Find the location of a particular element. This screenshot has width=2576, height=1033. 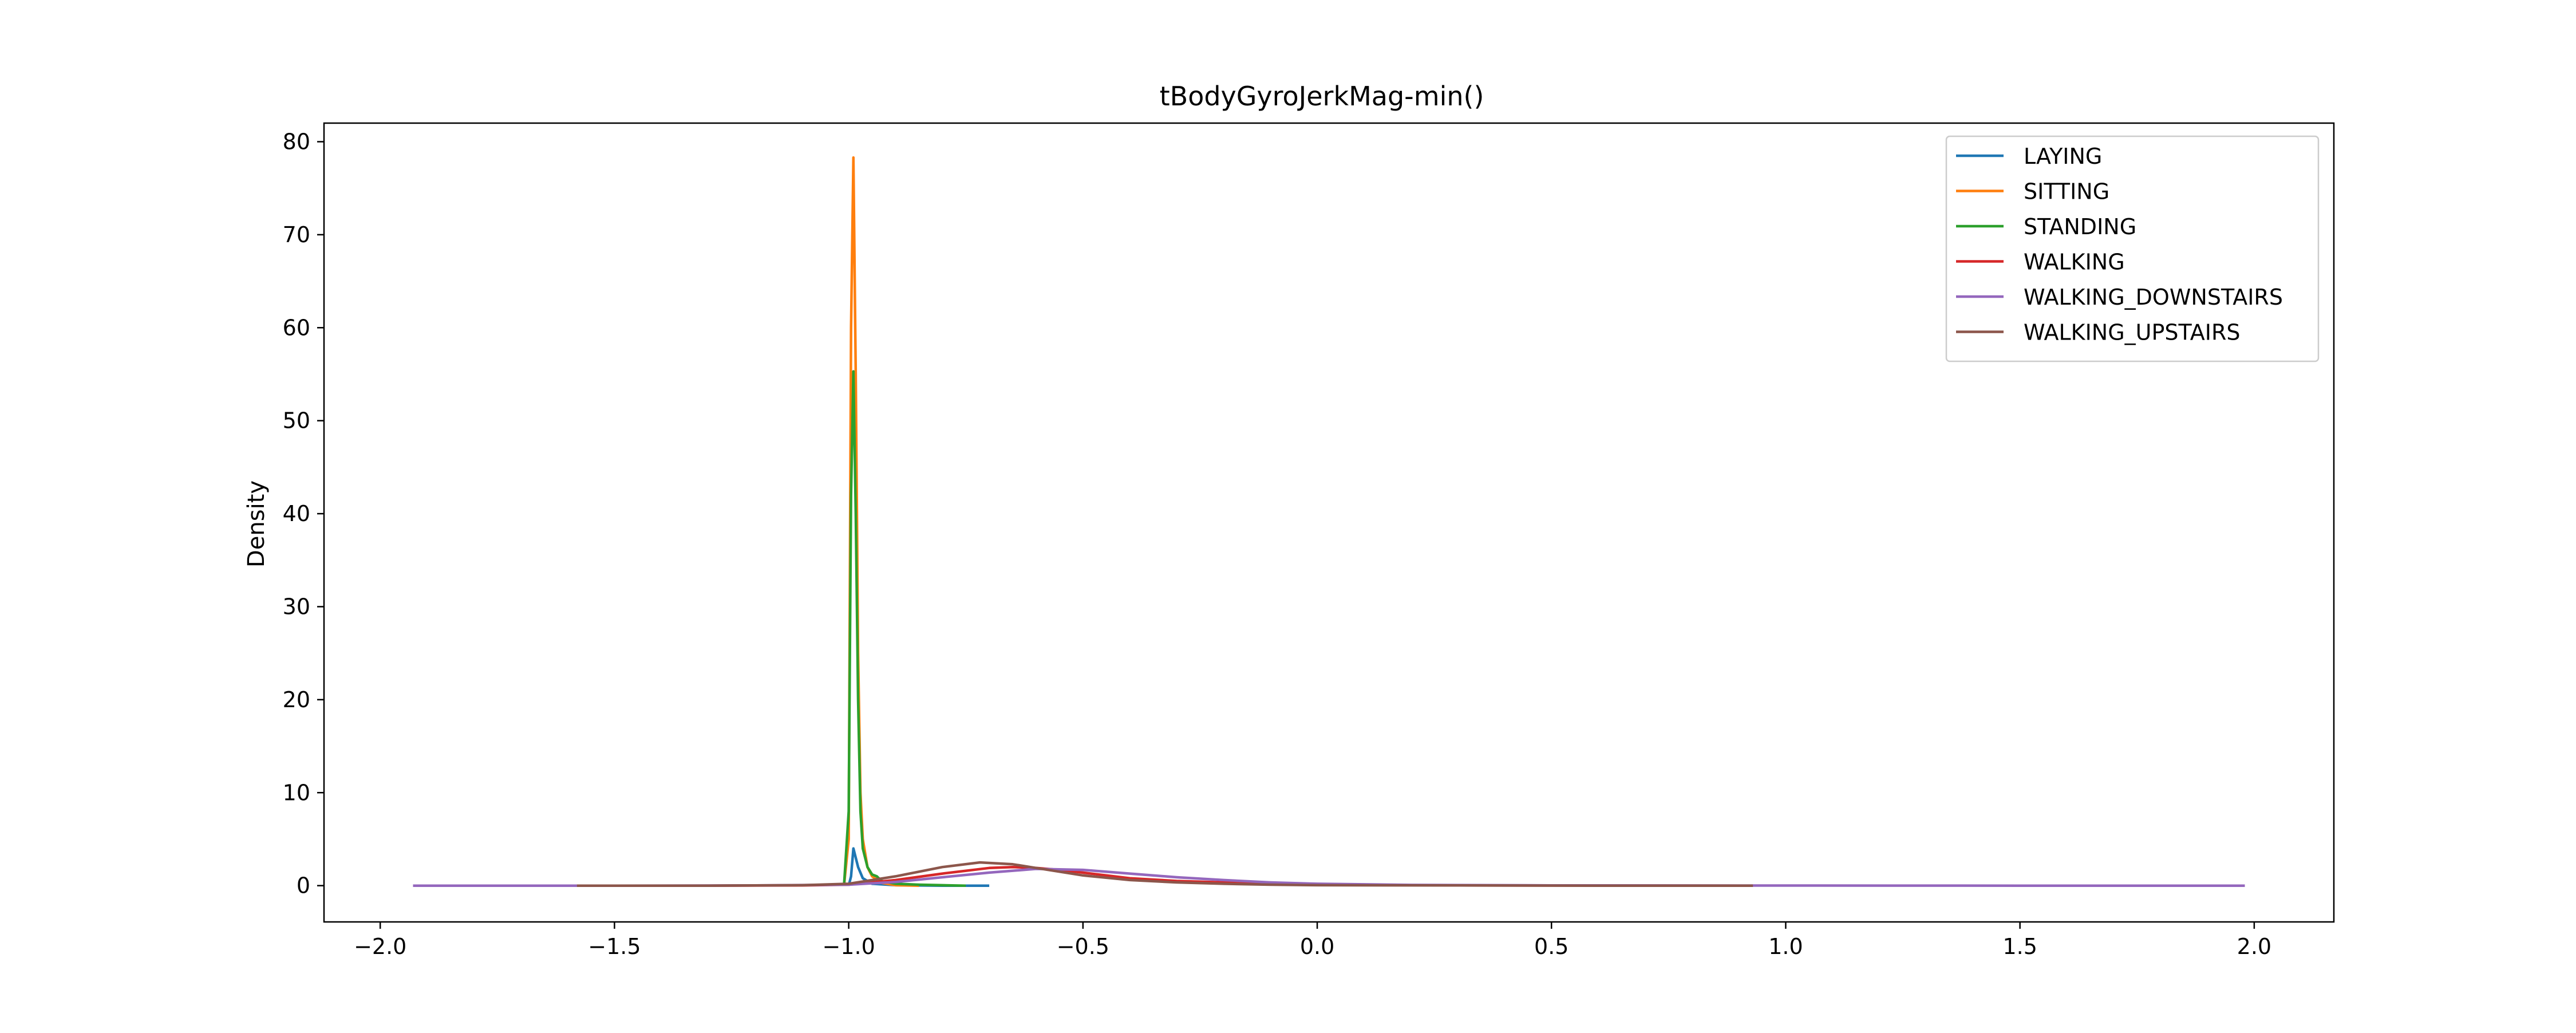

y-tick-label: 0 is located at coordinates (303, 885).